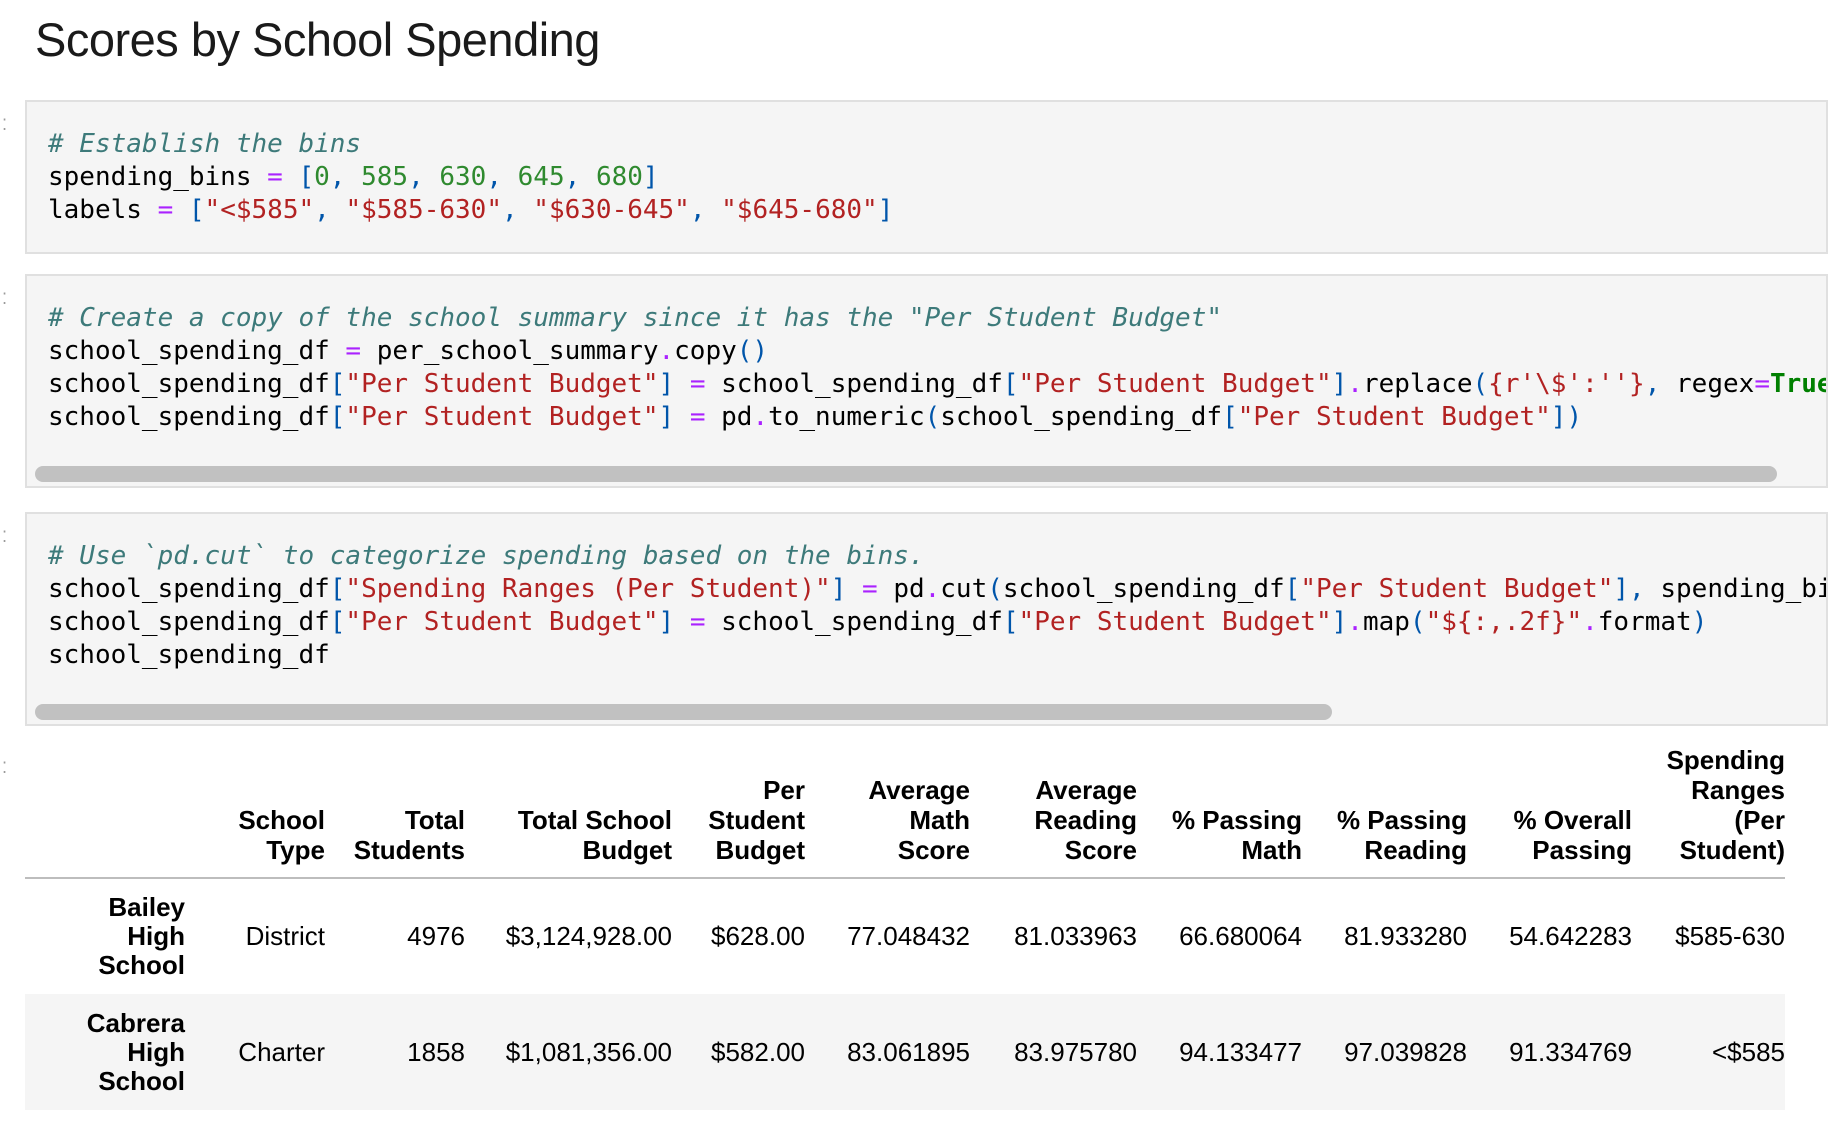  Describe the element at coordinates (1732, 850) in the screenshot. I see `header-line: Student)` at that location.